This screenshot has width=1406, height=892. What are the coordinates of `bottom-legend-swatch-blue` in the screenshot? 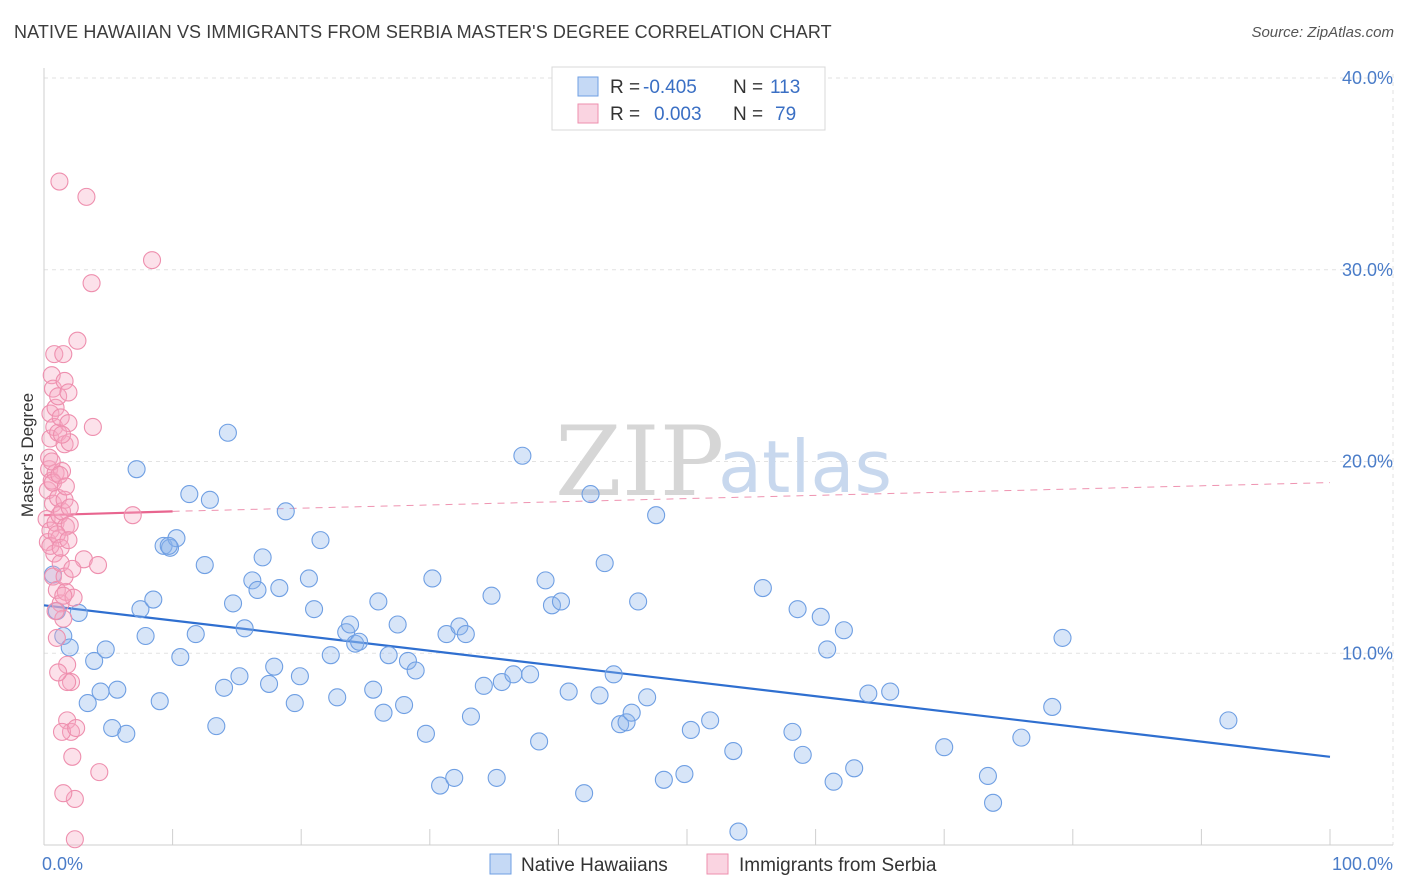 It's located at (500, 864).